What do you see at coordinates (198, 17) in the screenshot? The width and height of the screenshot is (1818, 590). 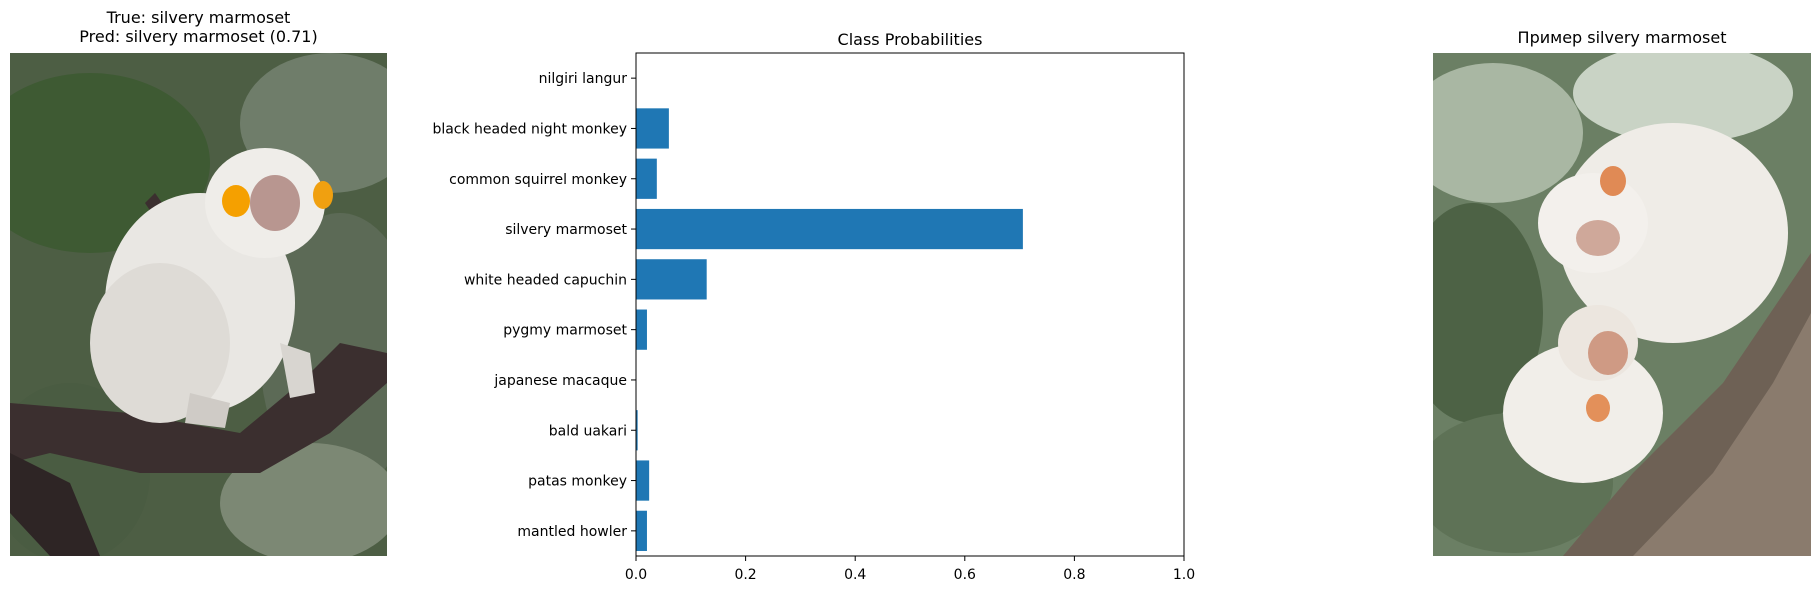 I see `true-label-line: True: silvery marmoset` at bounding box center [198, 17].